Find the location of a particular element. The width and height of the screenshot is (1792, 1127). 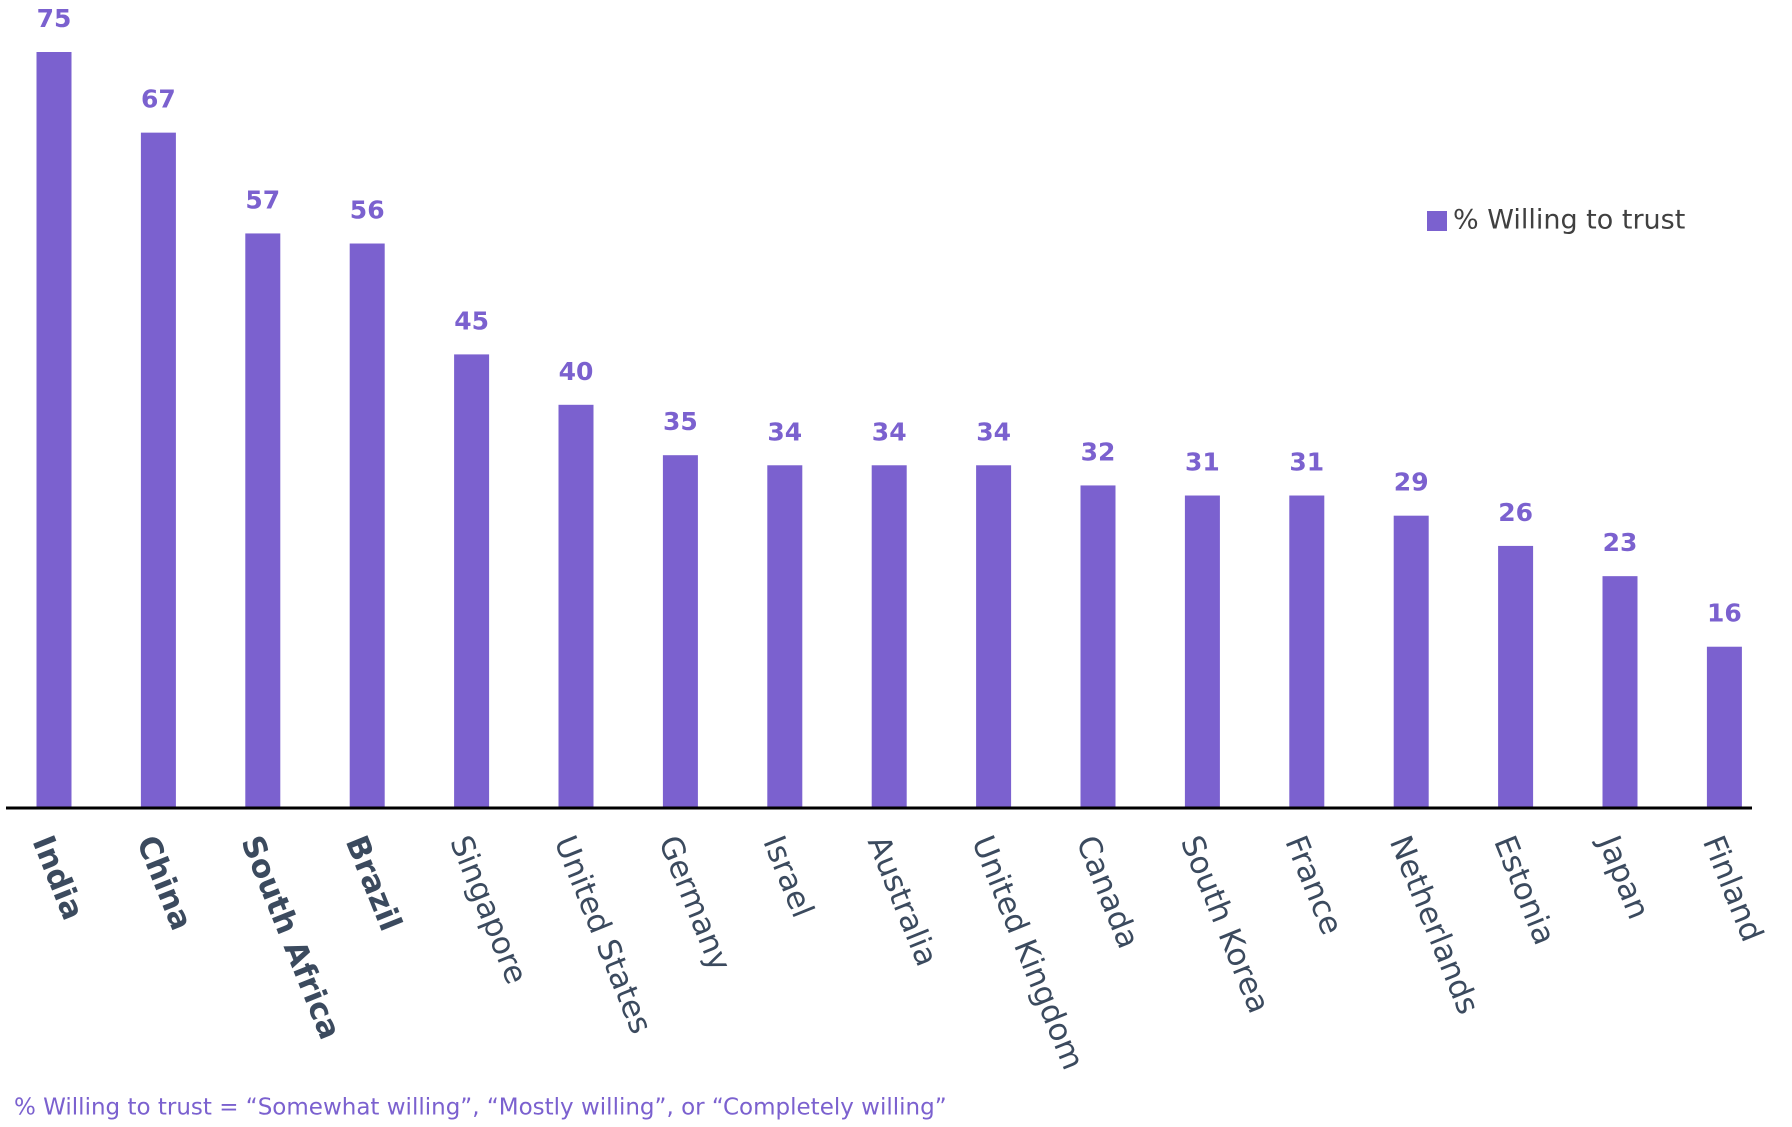

x-tick-label: United States is located at coordinates (603, 935).